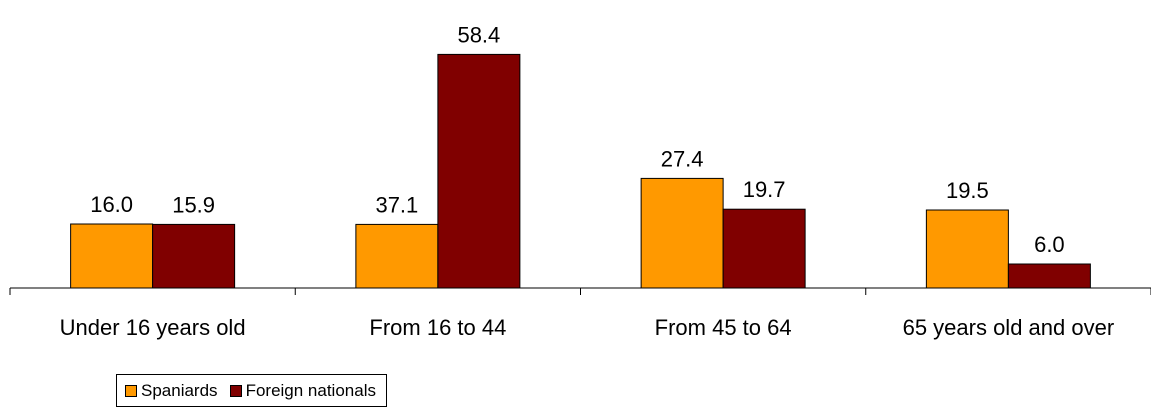  What do you see at coordinates (112, 256) in the screenshot?
I see `bar-spaniards-under-16-years-old` at bounding box center [112, 256].